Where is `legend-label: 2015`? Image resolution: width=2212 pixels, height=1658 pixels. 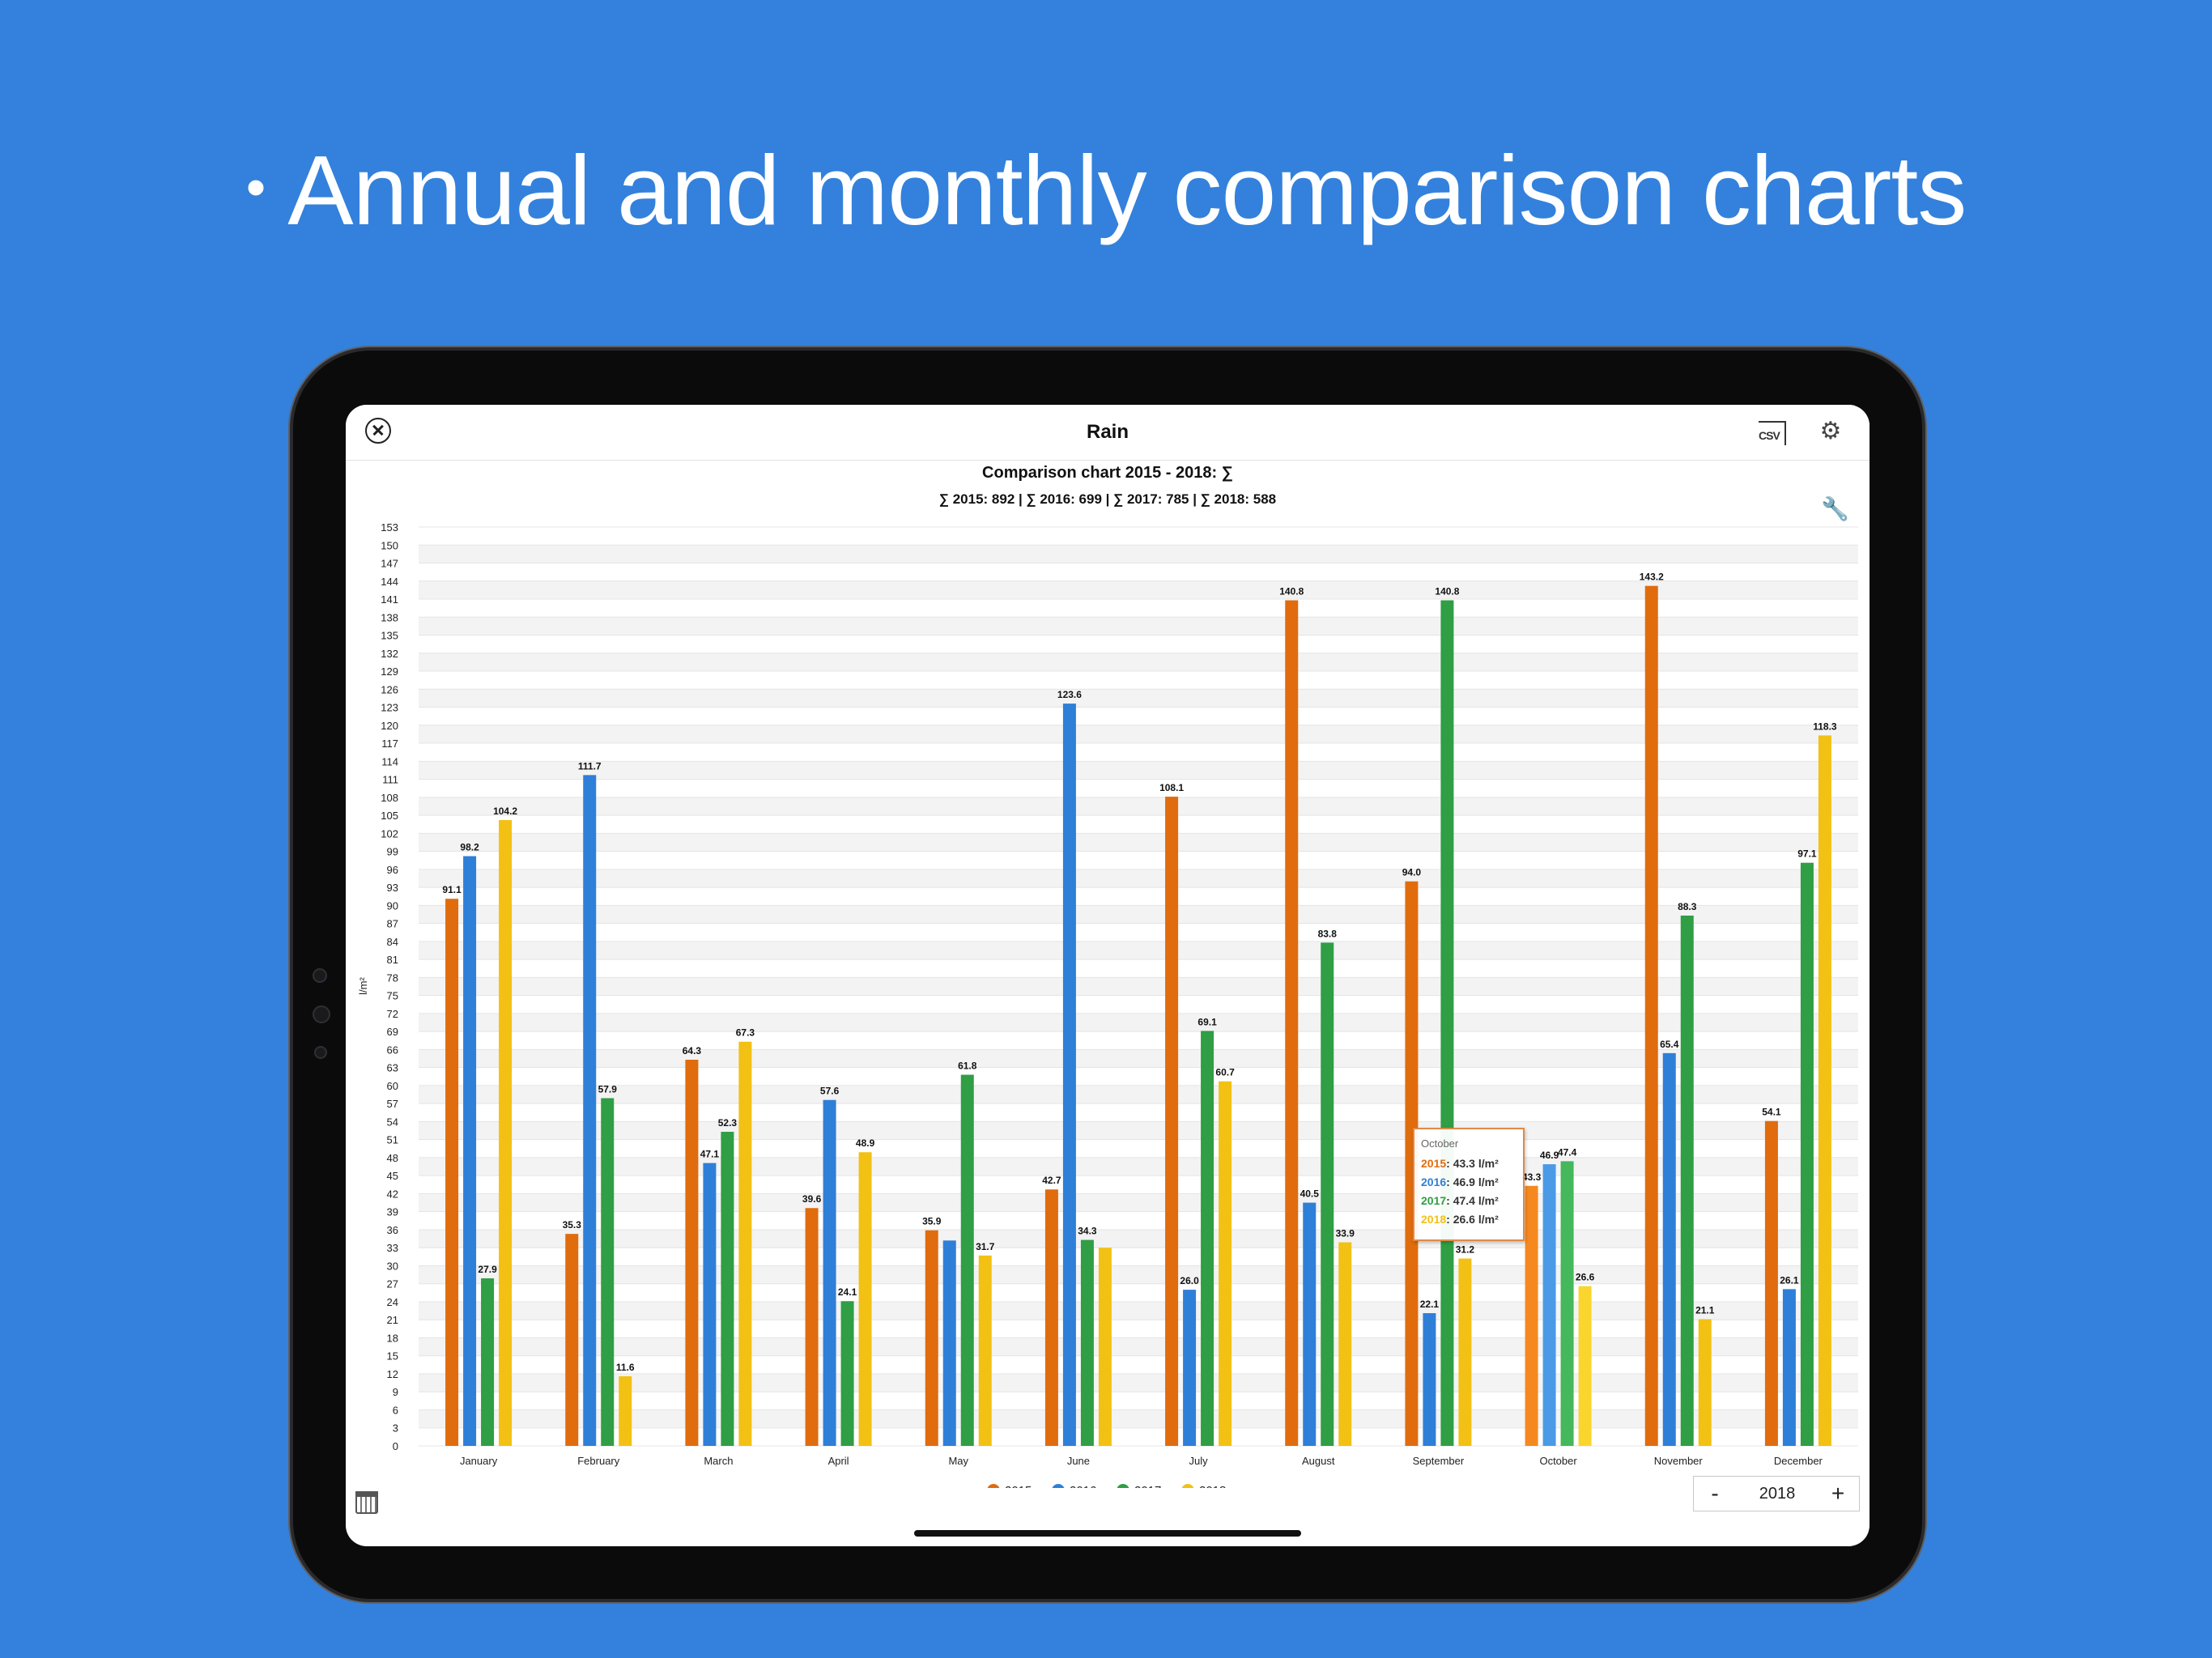
legend-label: 2015 is located at coordinates (1019, 1486).